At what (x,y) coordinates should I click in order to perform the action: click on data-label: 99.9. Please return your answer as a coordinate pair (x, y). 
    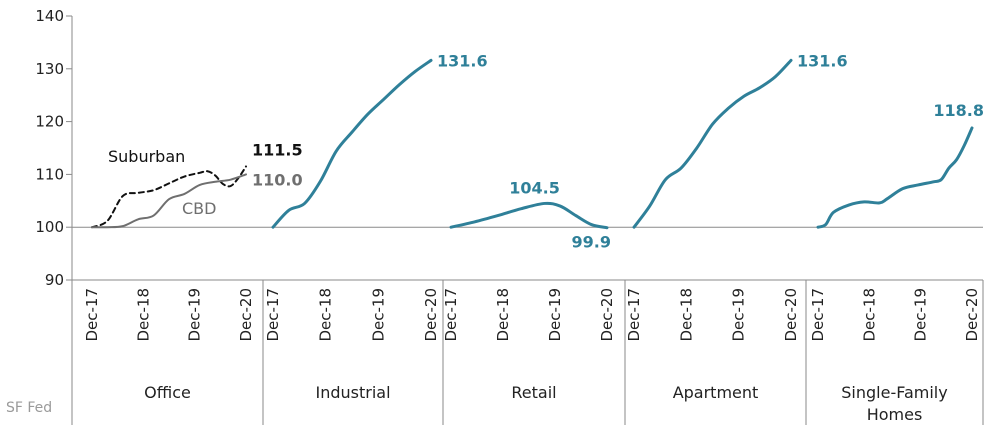
    Looking at the image, I should click on (591, 242).